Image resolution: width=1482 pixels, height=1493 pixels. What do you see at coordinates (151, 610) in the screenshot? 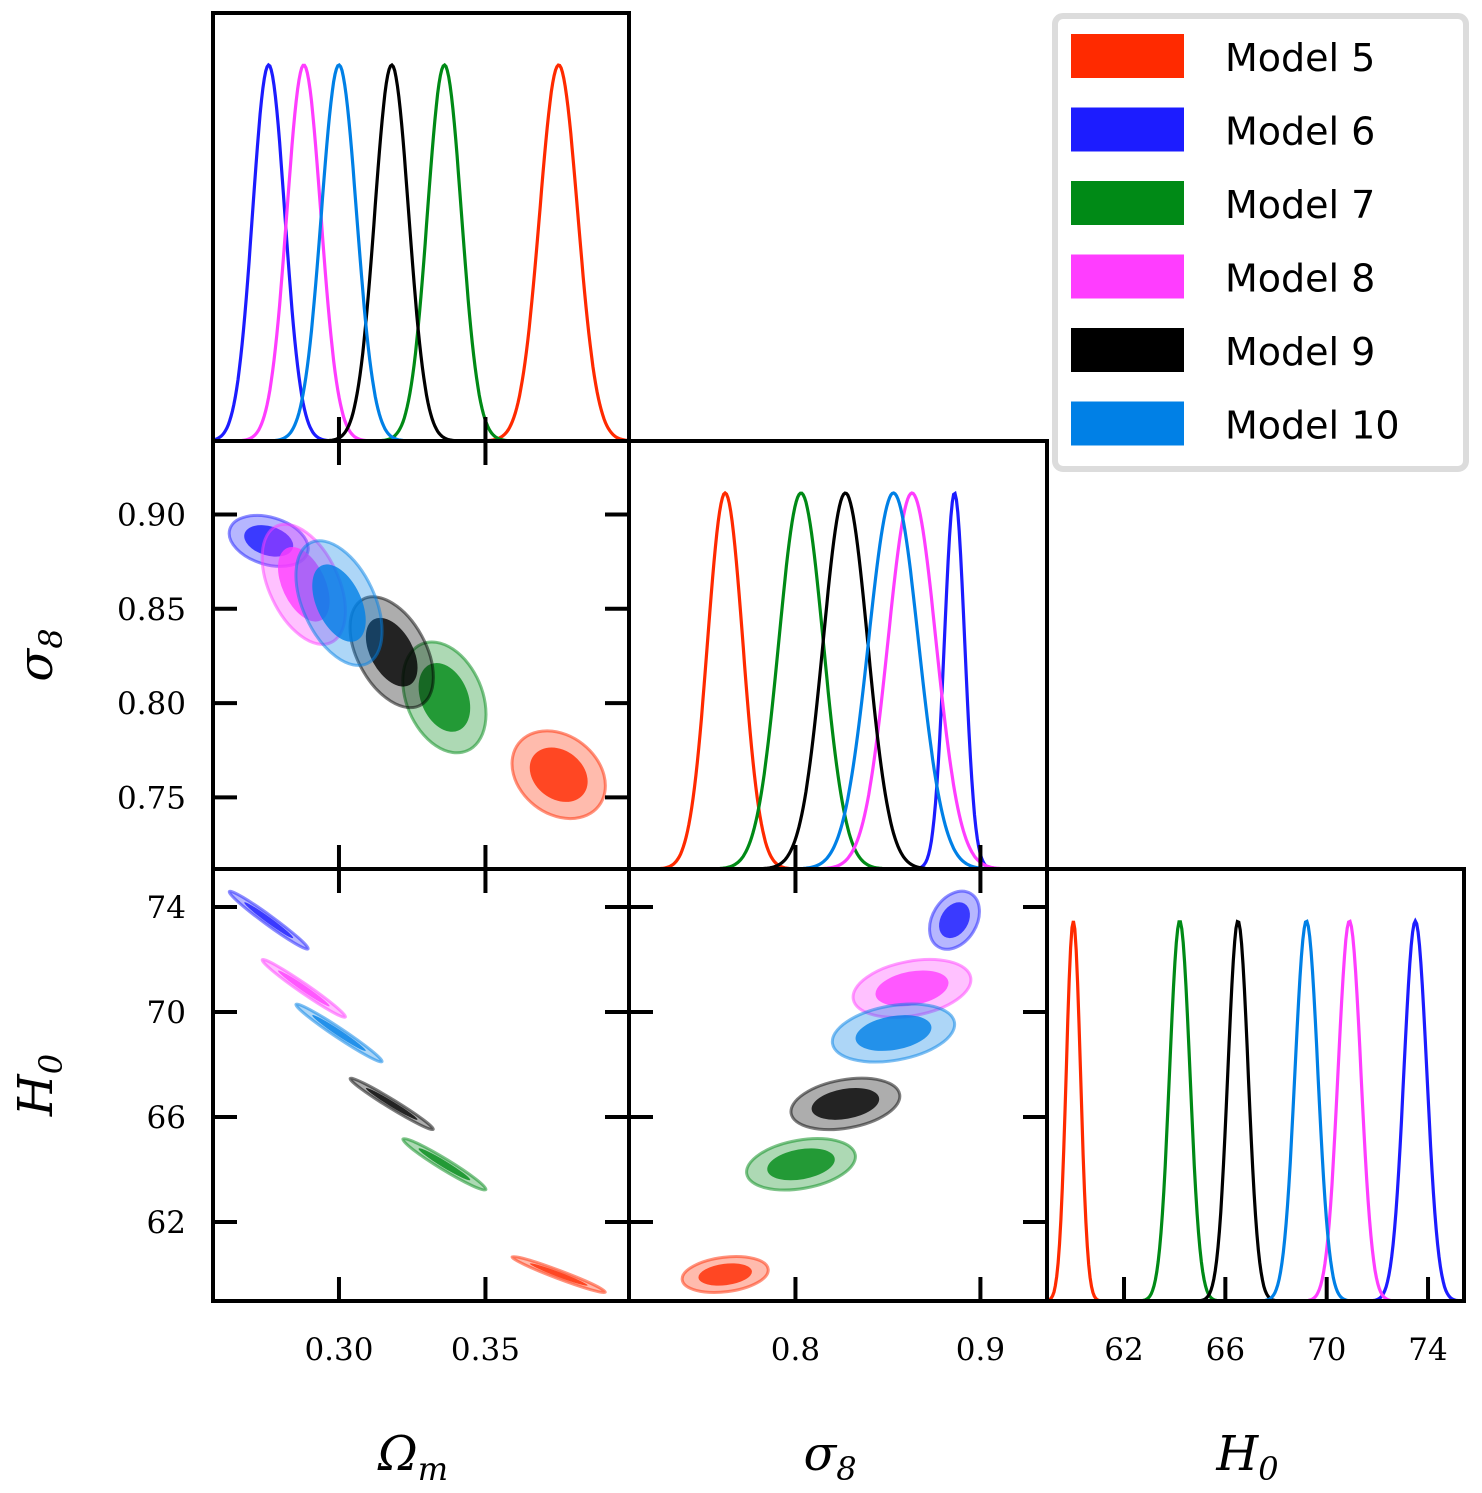
I see `y-tick-label: 0.85` at bounding box center [151, 610].